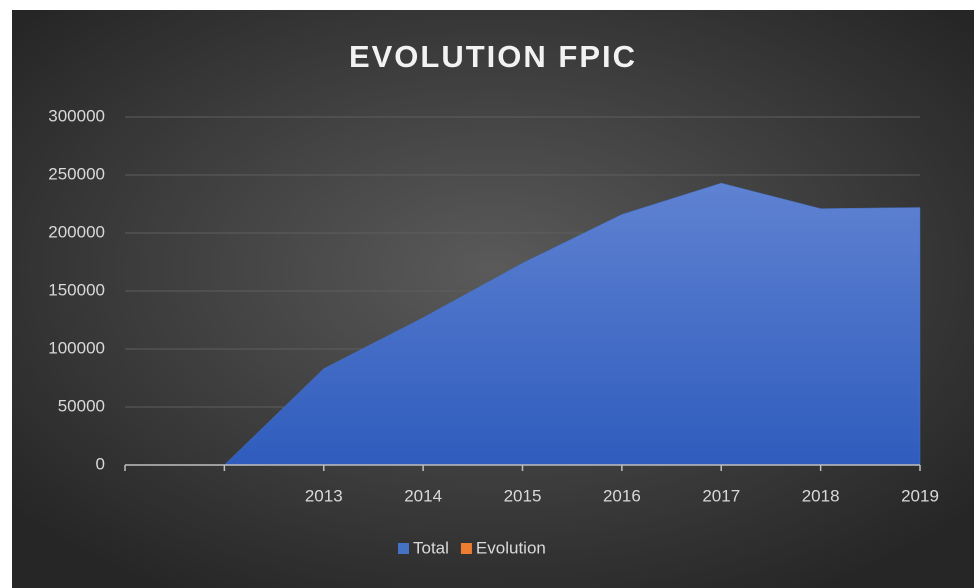 The image size is (974, 588). What do you see at coordinates (81, 405) in the screenshot?
I see `y-tick-label: 50000` at bounding box center [81, 405].